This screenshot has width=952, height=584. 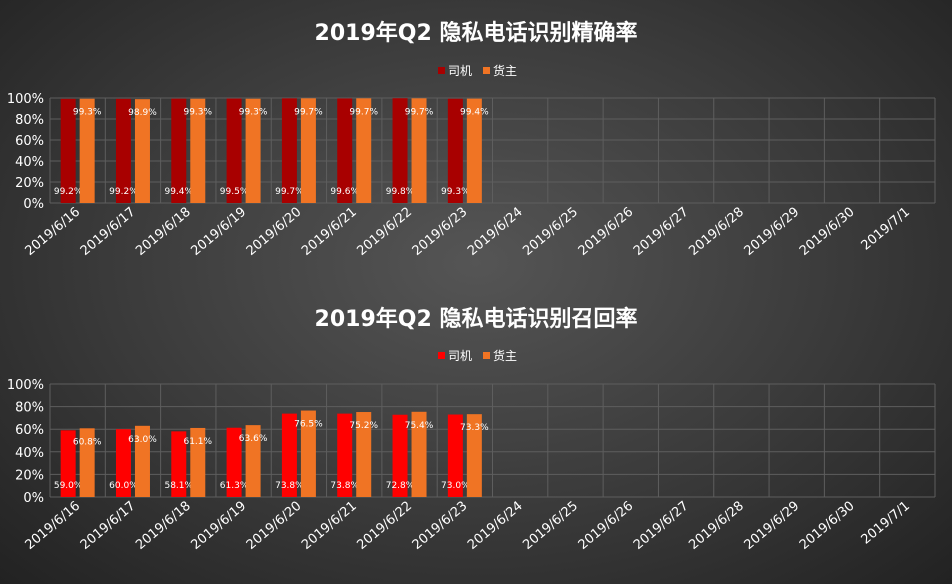 What do you see at coordinates (234, 486) in the screenshot?
I see `data-label: 61.3%` at bounding box center [234, 486].